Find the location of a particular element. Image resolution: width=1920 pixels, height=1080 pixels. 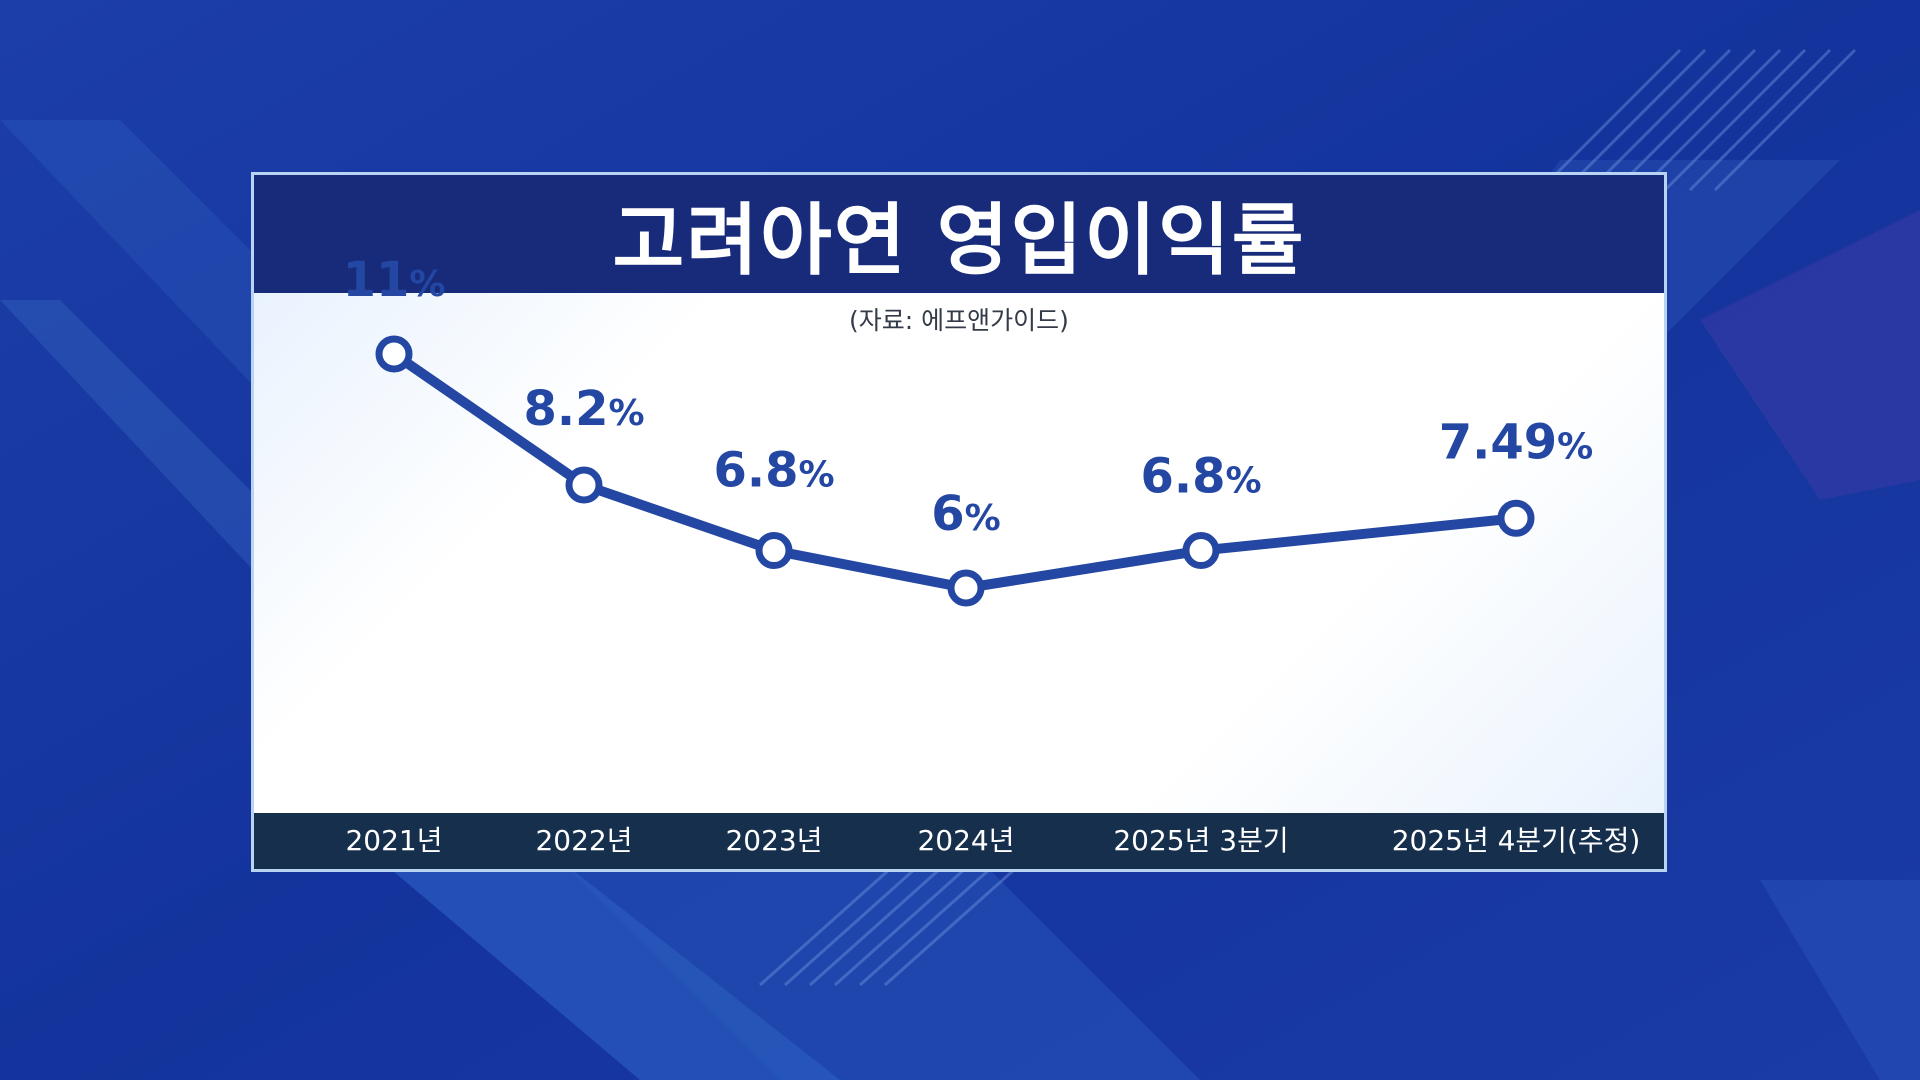

x-tick-label: 2025년 3분기 is located at coordinates (1201, 840).